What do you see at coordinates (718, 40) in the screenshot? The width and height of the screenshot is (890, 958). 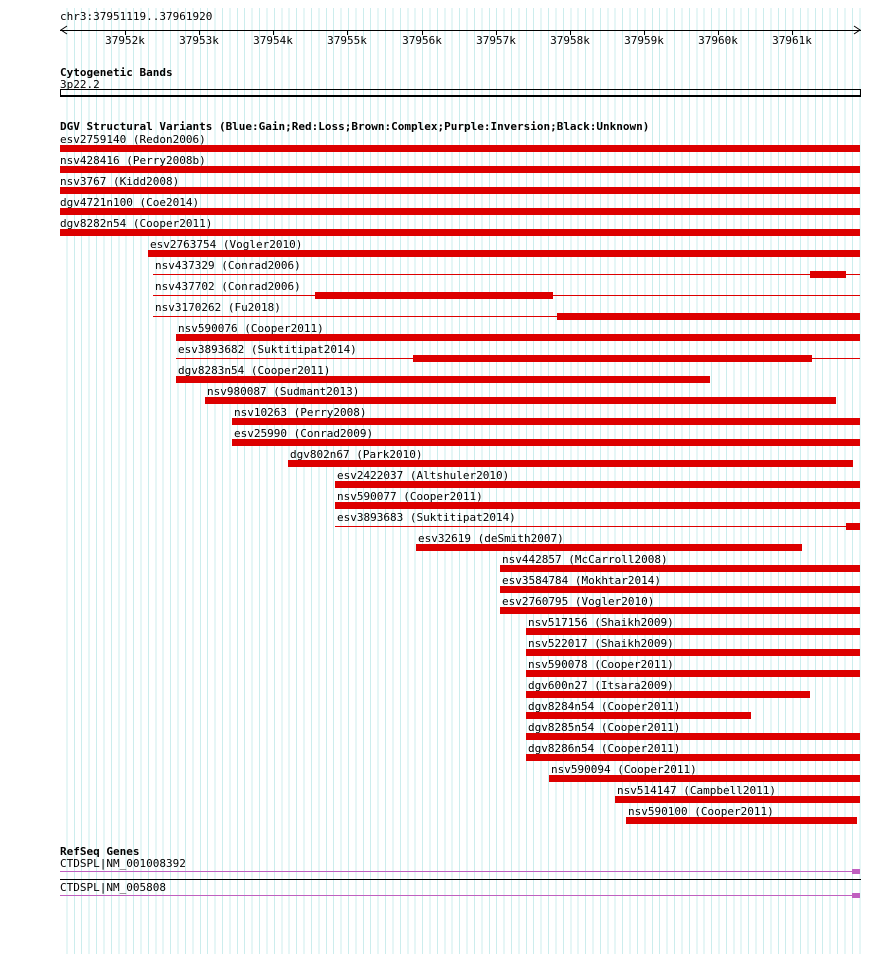 I see `ruler-tick-label: 37960k` at bounding box center [718, 40].